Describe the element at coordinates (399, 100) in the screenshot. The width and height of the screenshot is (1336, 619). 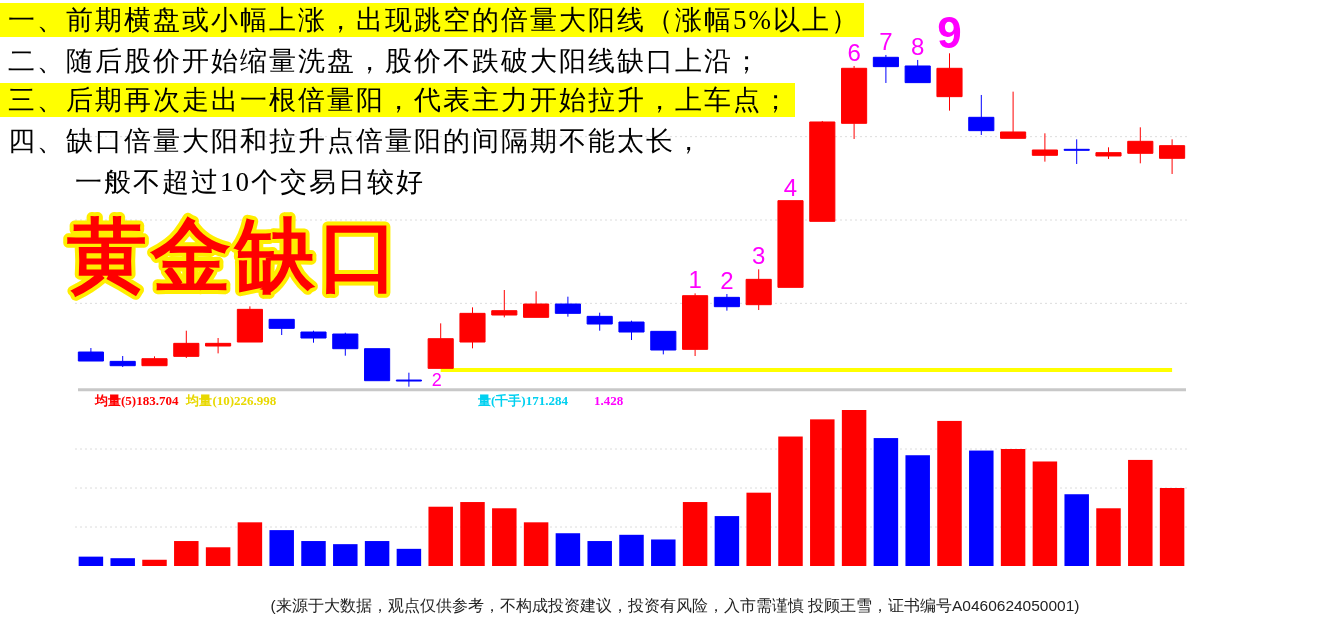
I see `annotation: 三、后期再次走出一根倍量阳，代表主力开始拉升，上车点；` at that location.